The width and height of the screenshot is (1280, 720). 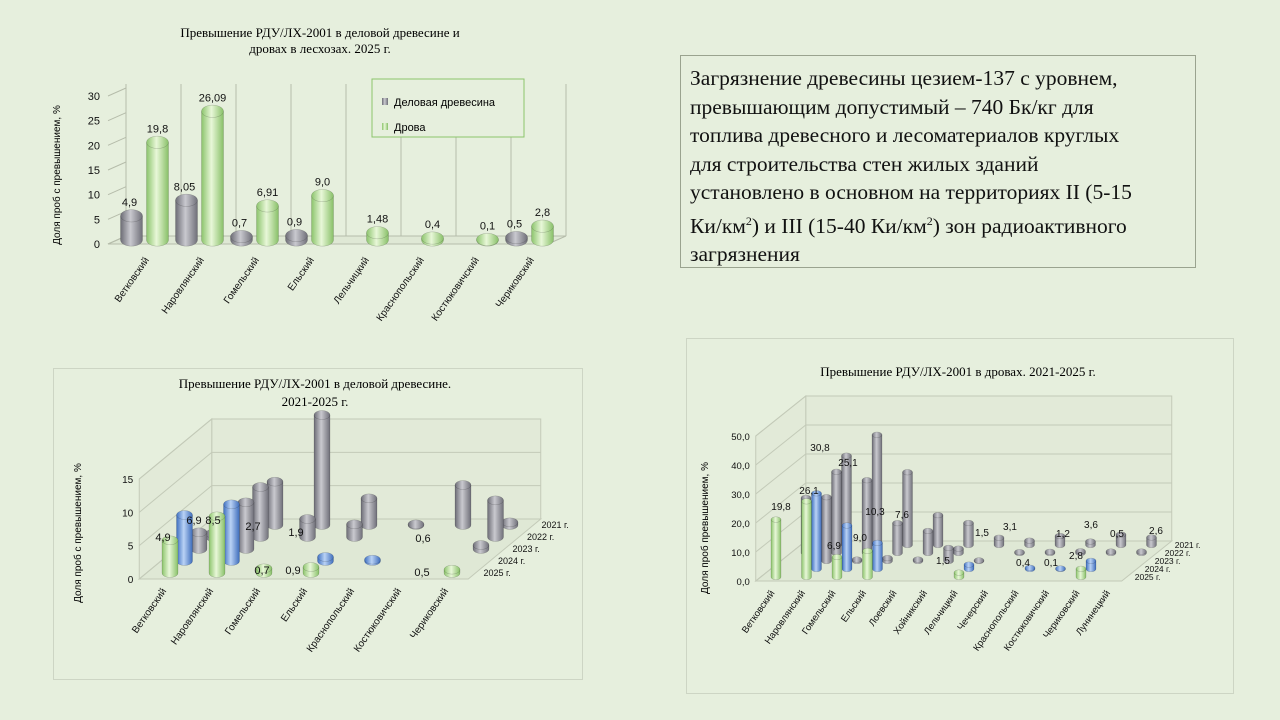 I want to click on chart2-data-label: 0,5, so click(x=421, y=573).